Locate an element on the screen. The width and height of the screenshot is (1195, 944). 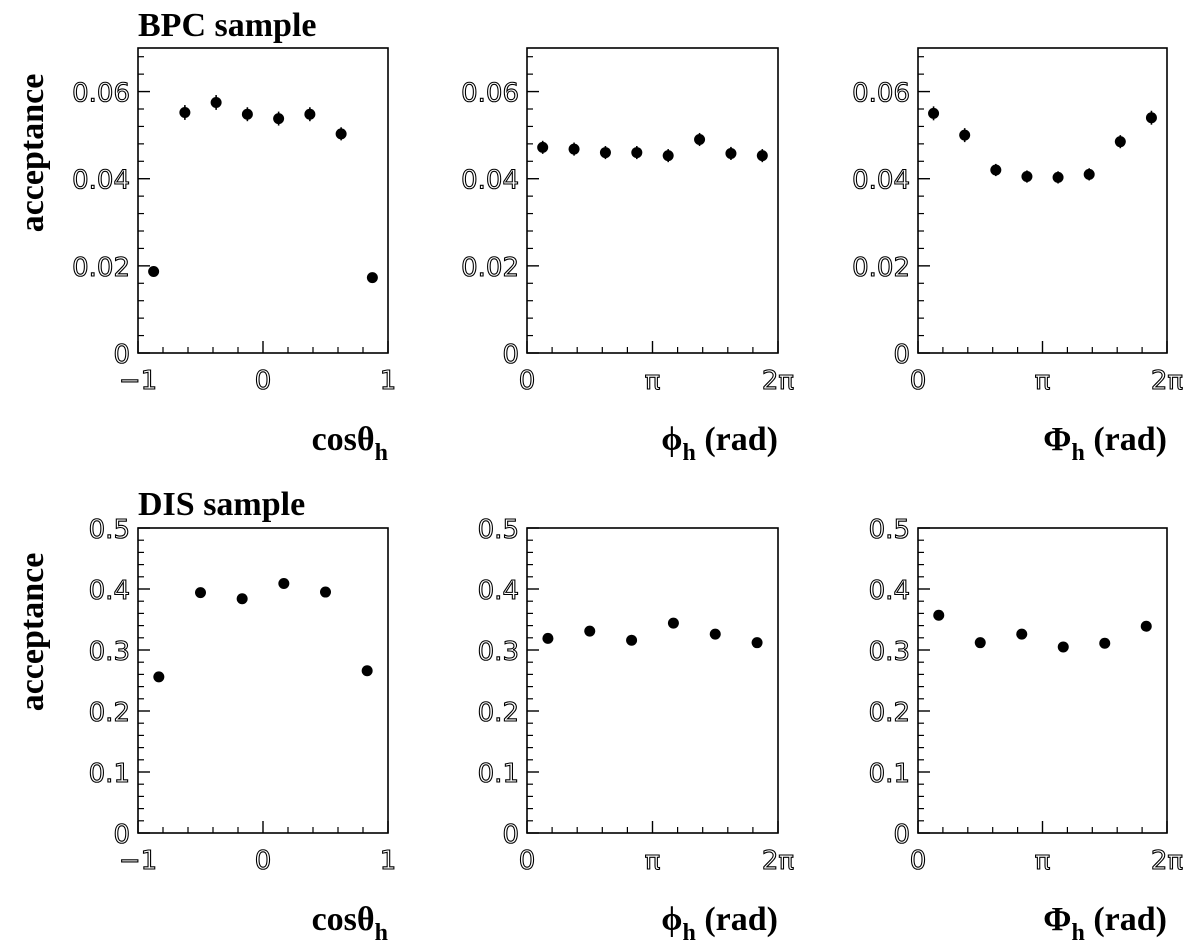
x-axis-label: ϕh (rad) is located at coordinates (719, 443).